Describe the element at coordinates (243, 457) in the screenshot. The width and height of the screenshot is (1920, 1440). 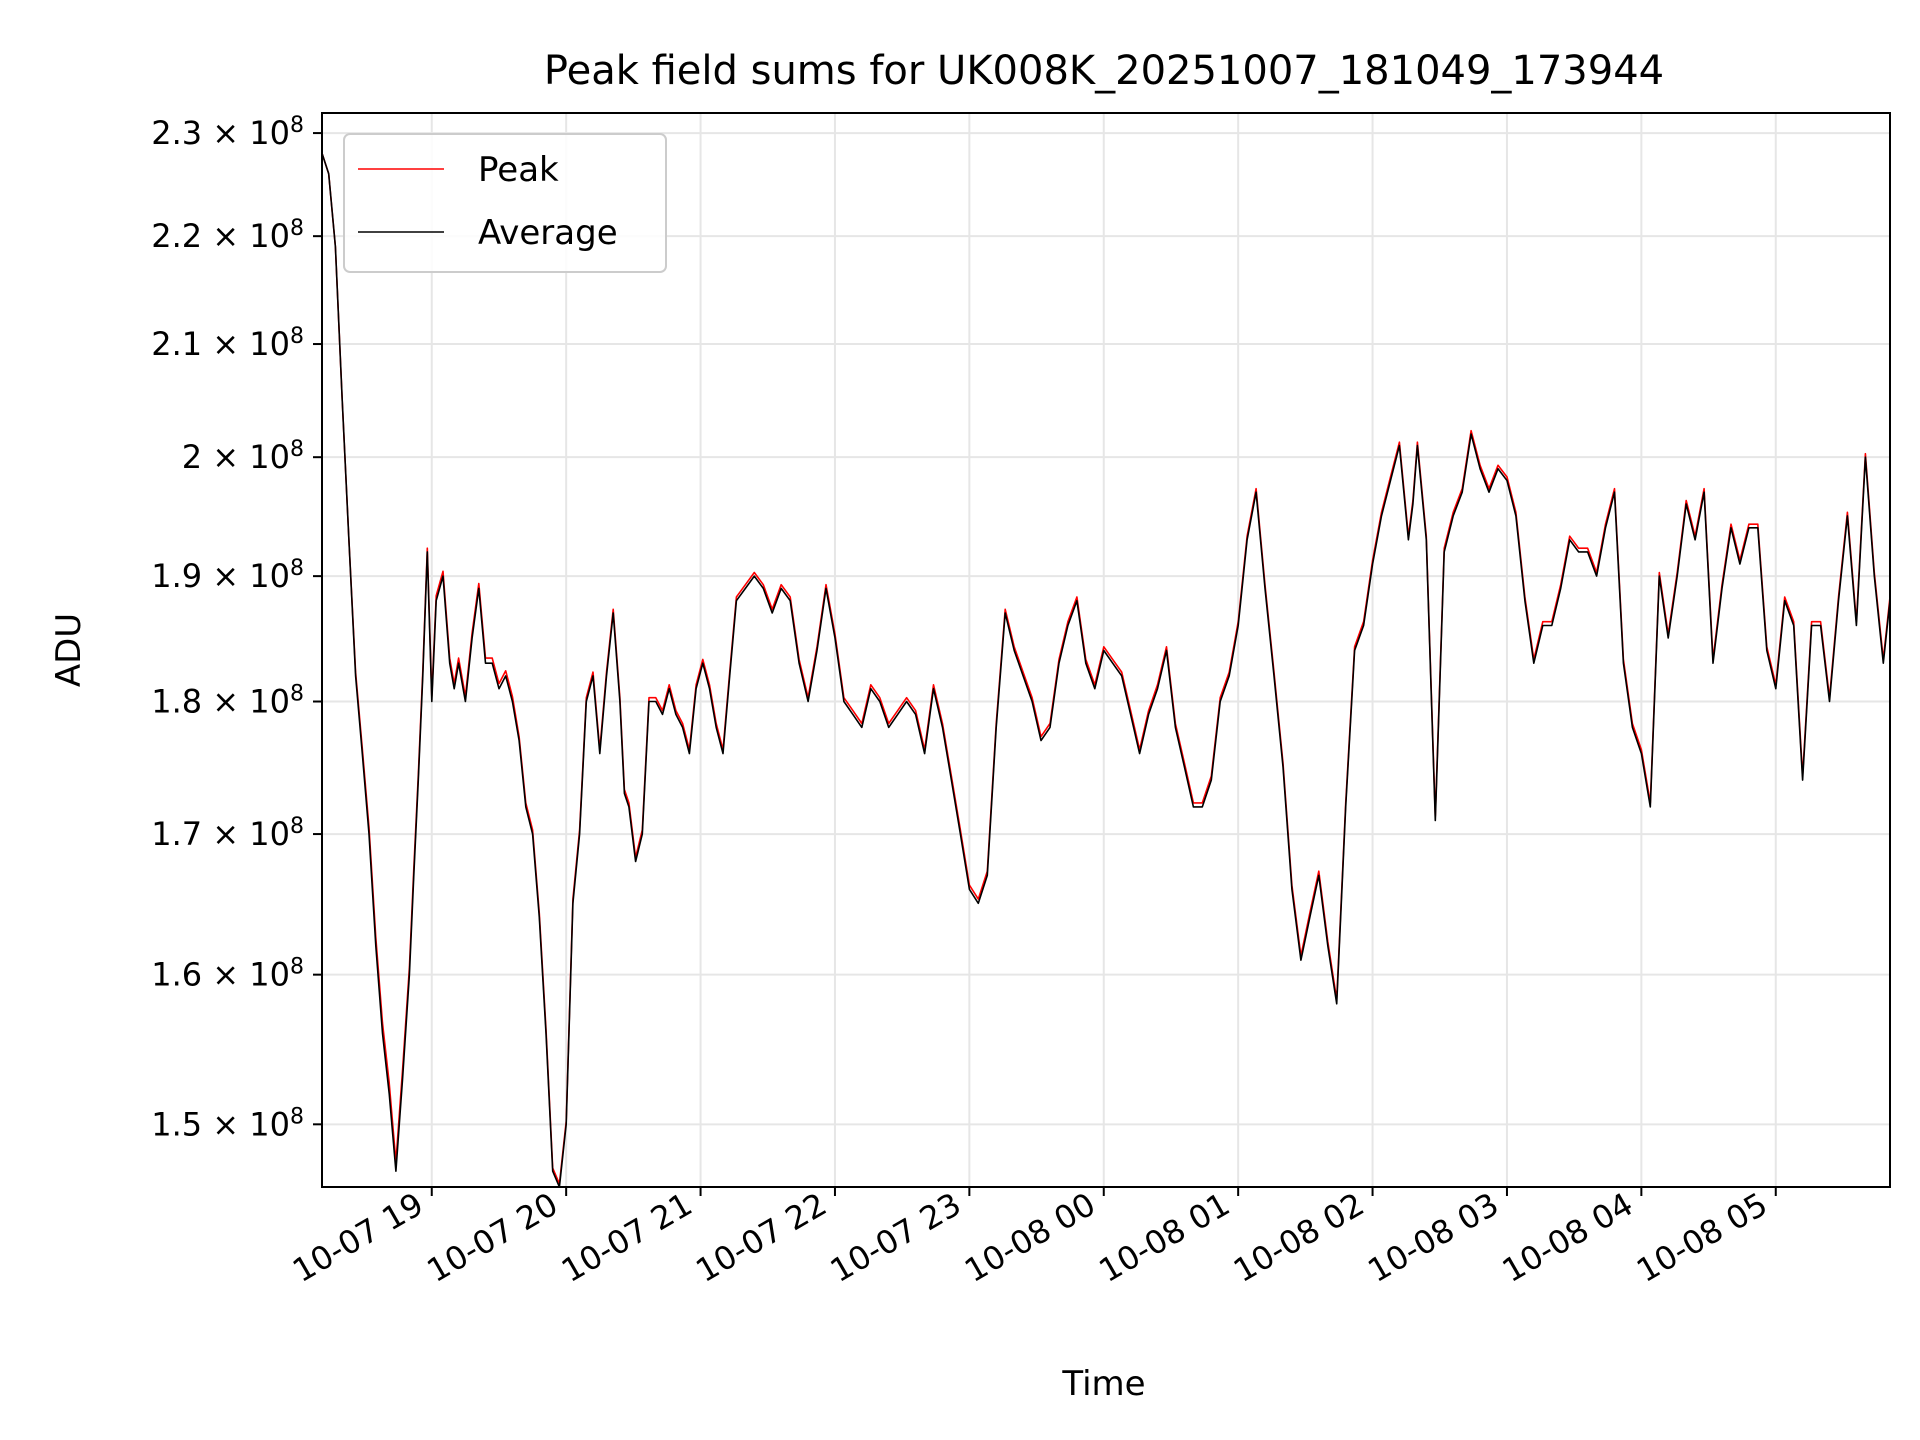
I see `y-tick-label: 2 × 108` at that location.